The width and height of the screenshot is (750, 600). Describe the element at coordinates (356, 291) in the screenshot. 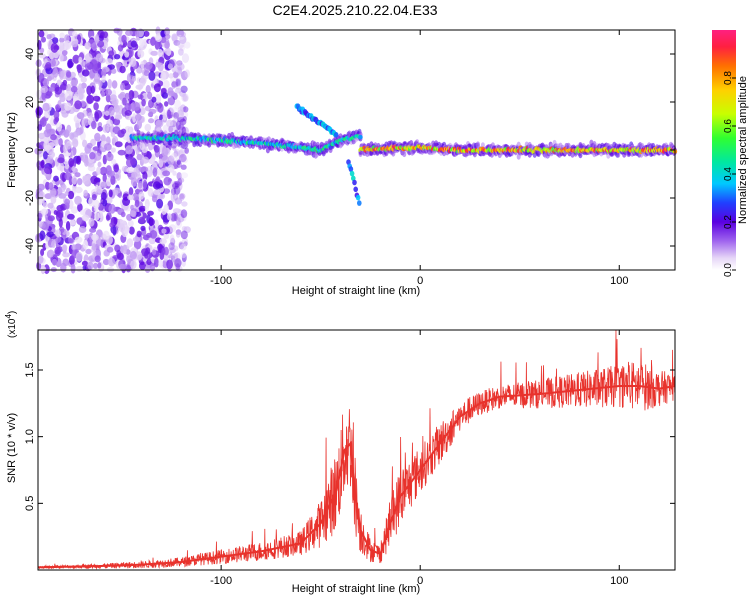

I see `spectrogram-x-label: Height of straight line (km)` at that location.